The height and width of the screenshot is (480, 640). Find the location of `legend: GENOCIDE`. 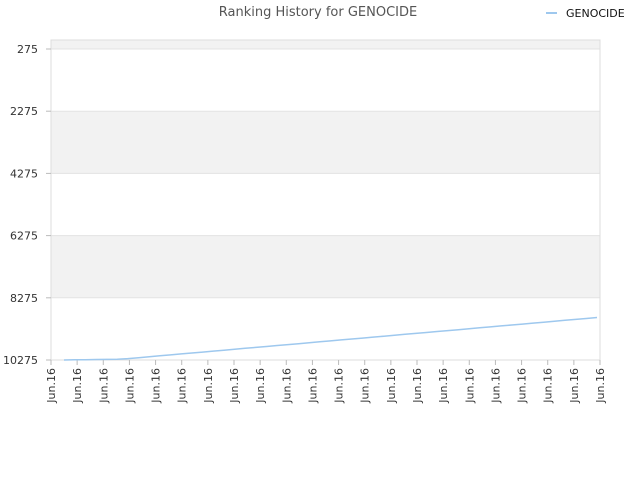

legend: GENOCIDE is located at coordinates (585, 13).